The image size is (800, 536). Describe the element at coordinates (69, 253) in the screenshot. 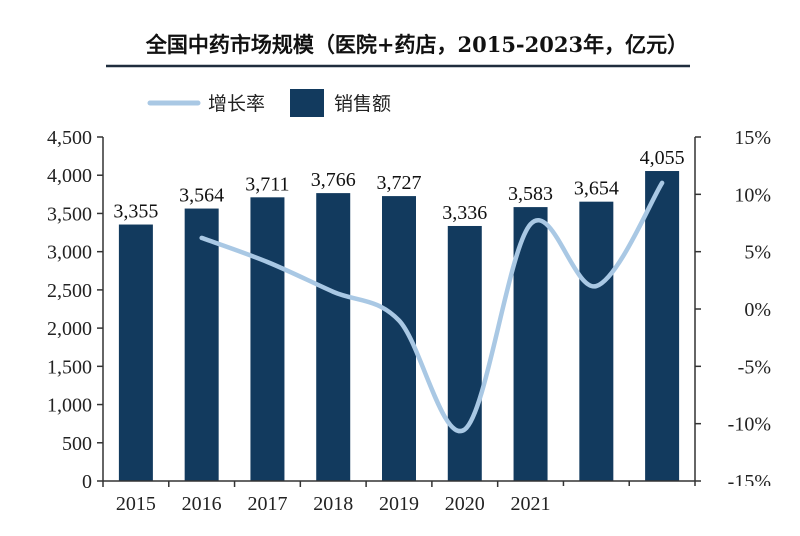

I see `y-left-tick-label: 3,000` at that location.